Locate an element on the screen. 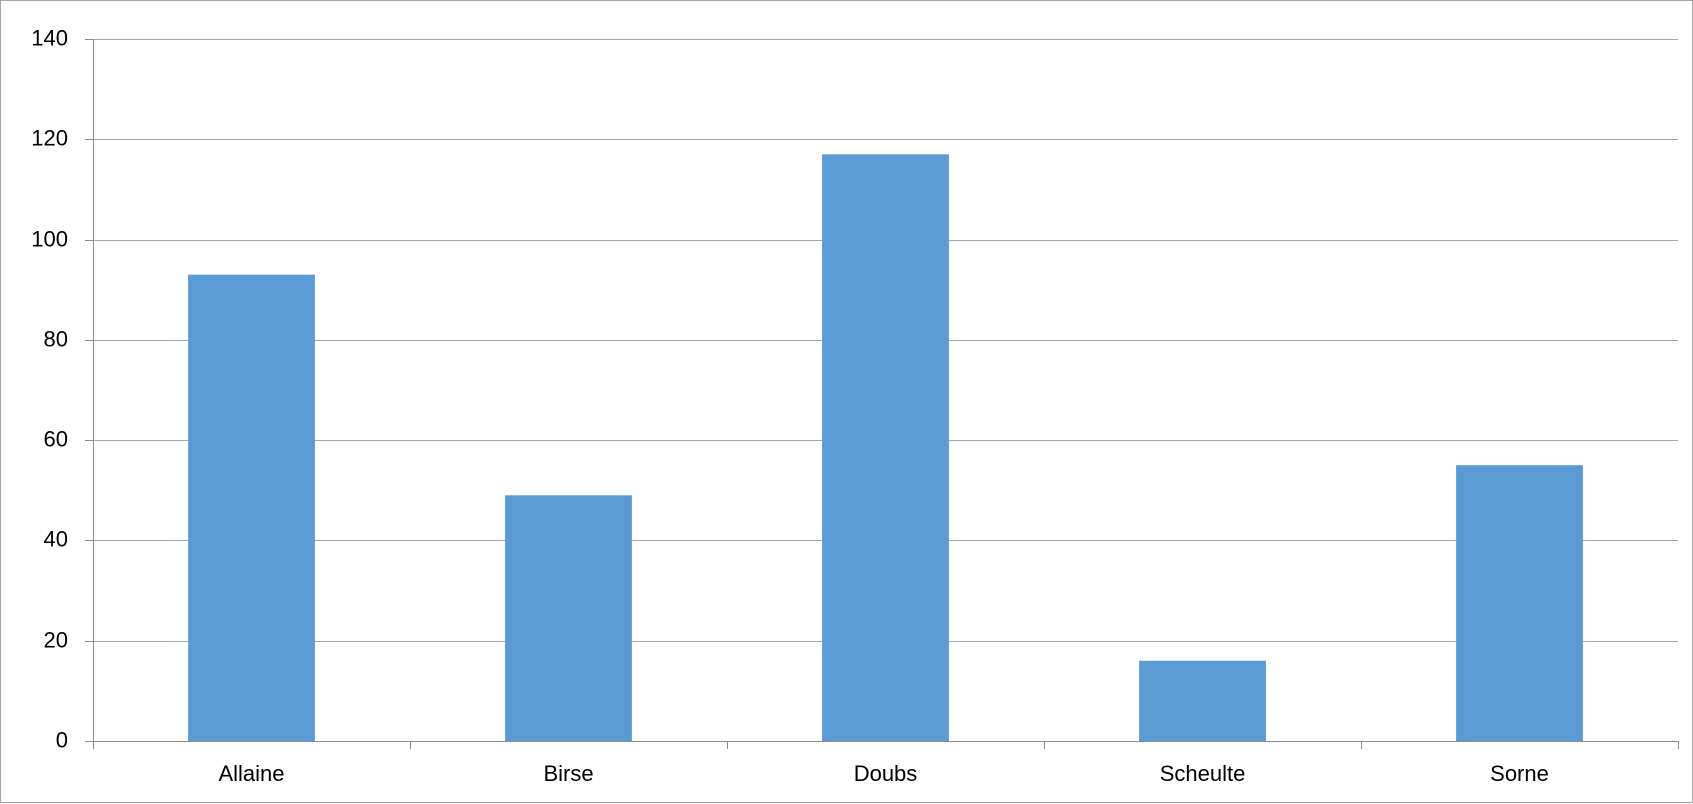 This screenshot has height=804, width=1693. x-tick-labels: Allaine Birse Doubs Scheulte Sorne is located at coordinates (883, 773).